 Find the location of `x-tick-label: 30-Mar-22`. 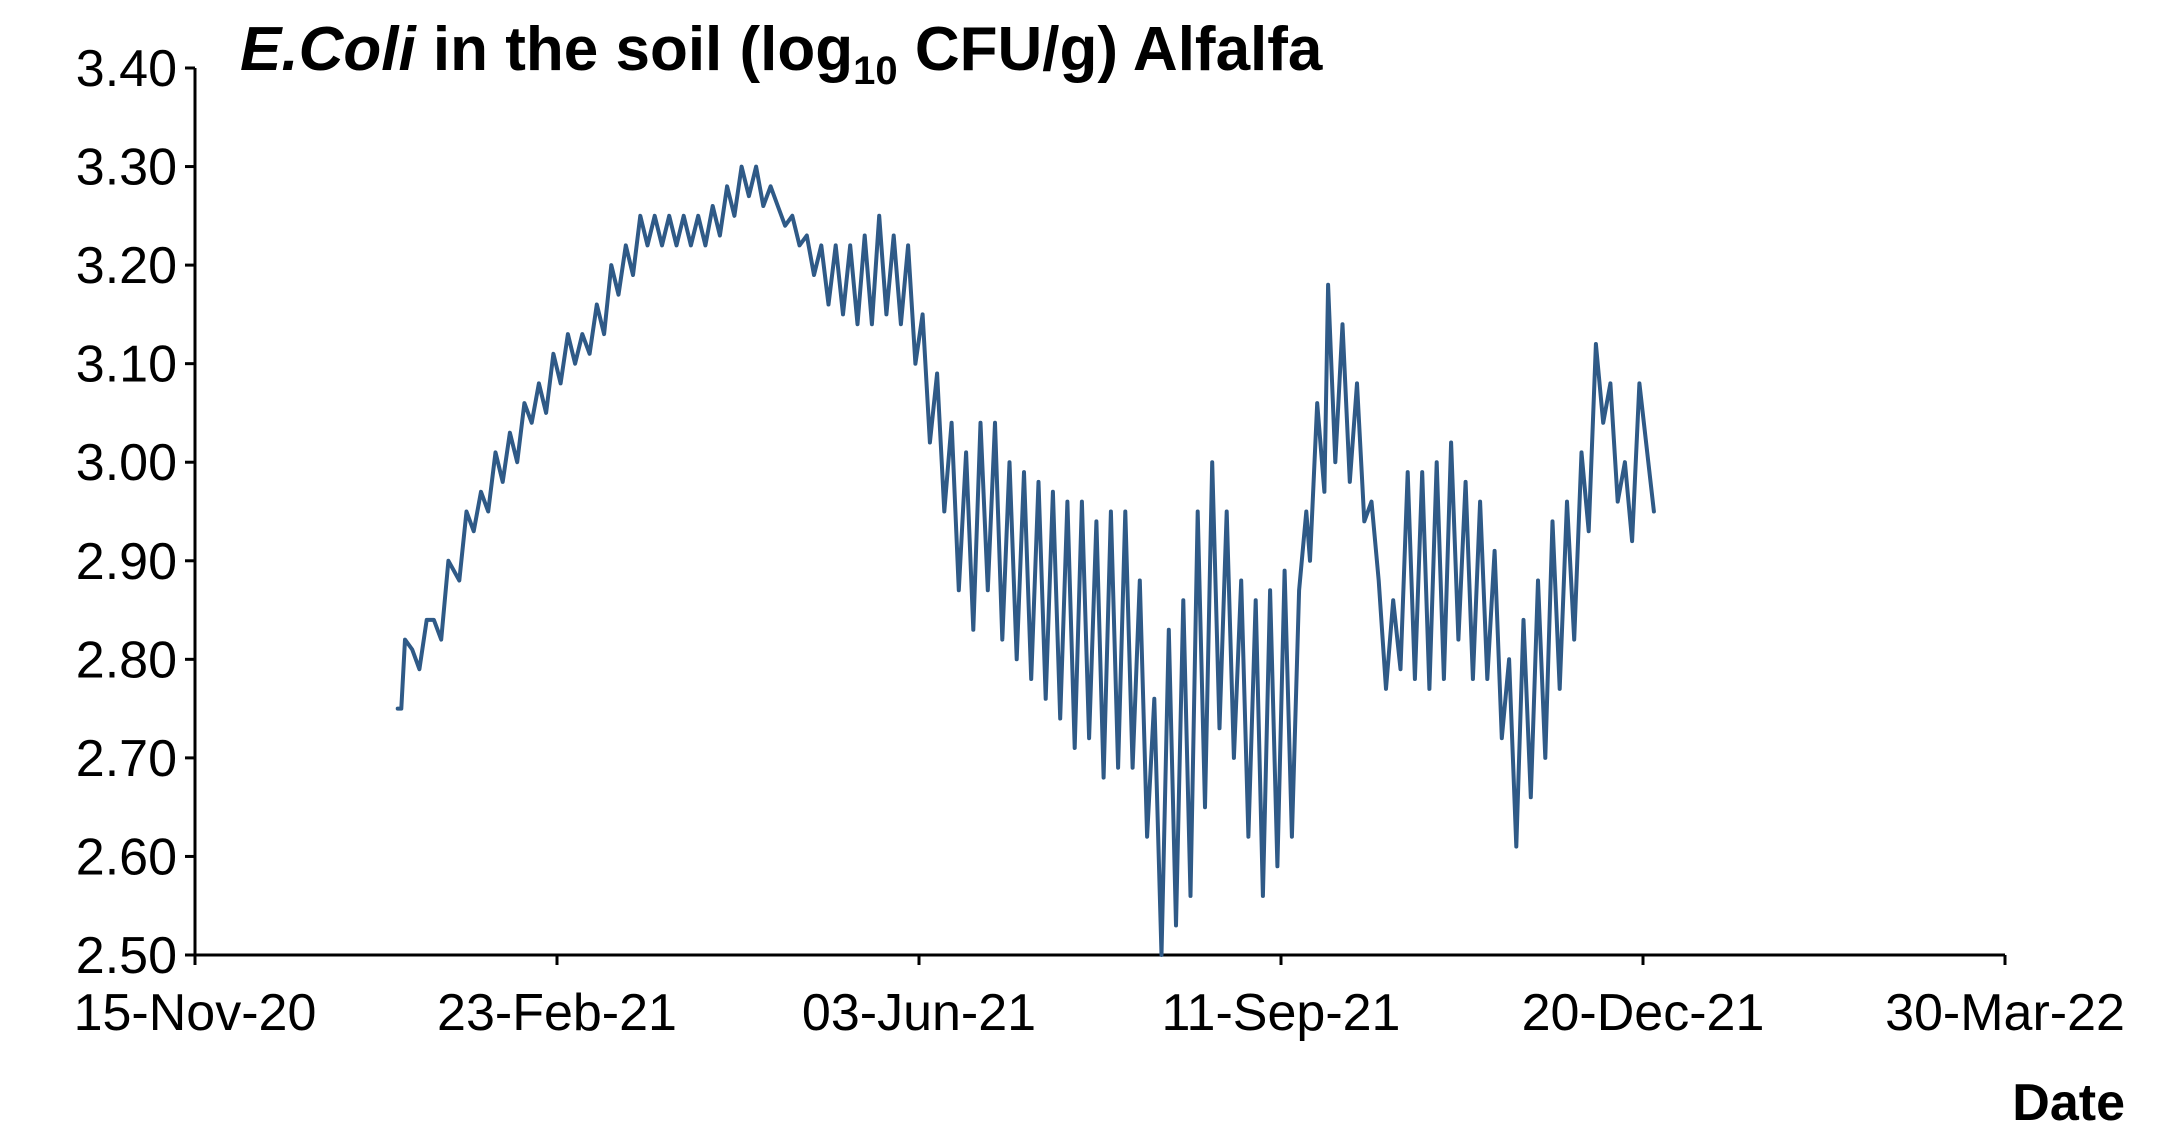

x-tick-label: 30-Mar-22 is located at coordinates (2005, 1013).